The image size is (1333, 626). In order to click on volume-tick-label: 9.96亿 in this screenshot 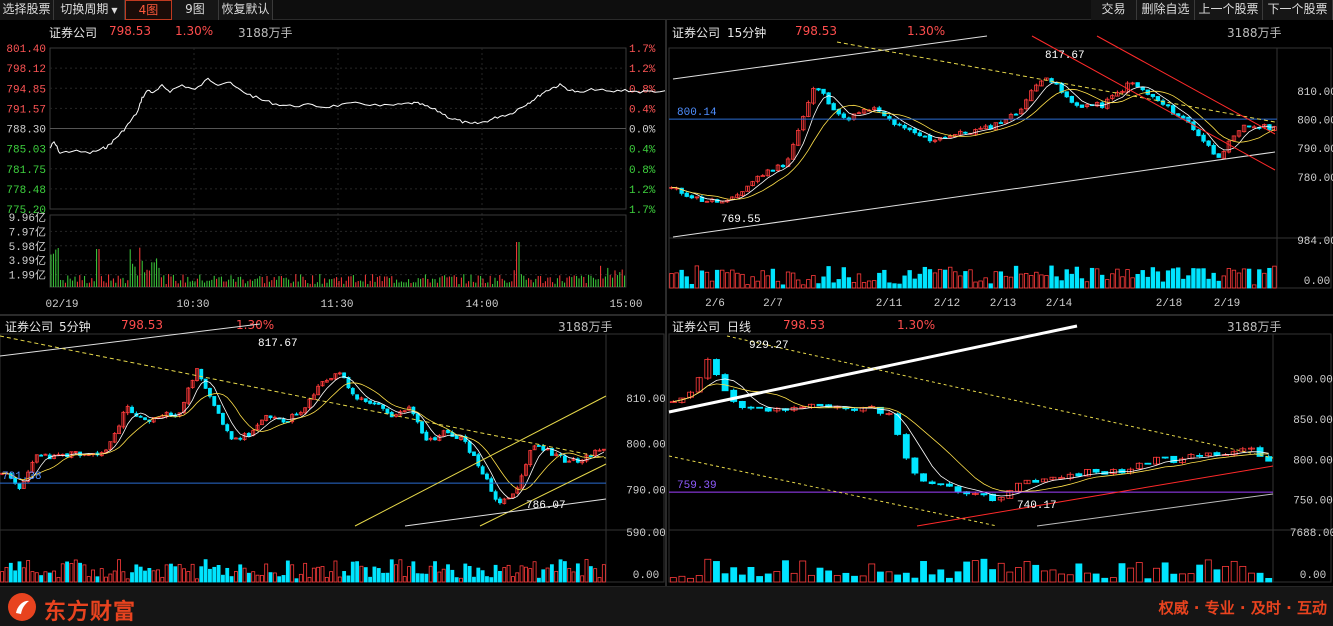, I will do `click(27, 218)`.